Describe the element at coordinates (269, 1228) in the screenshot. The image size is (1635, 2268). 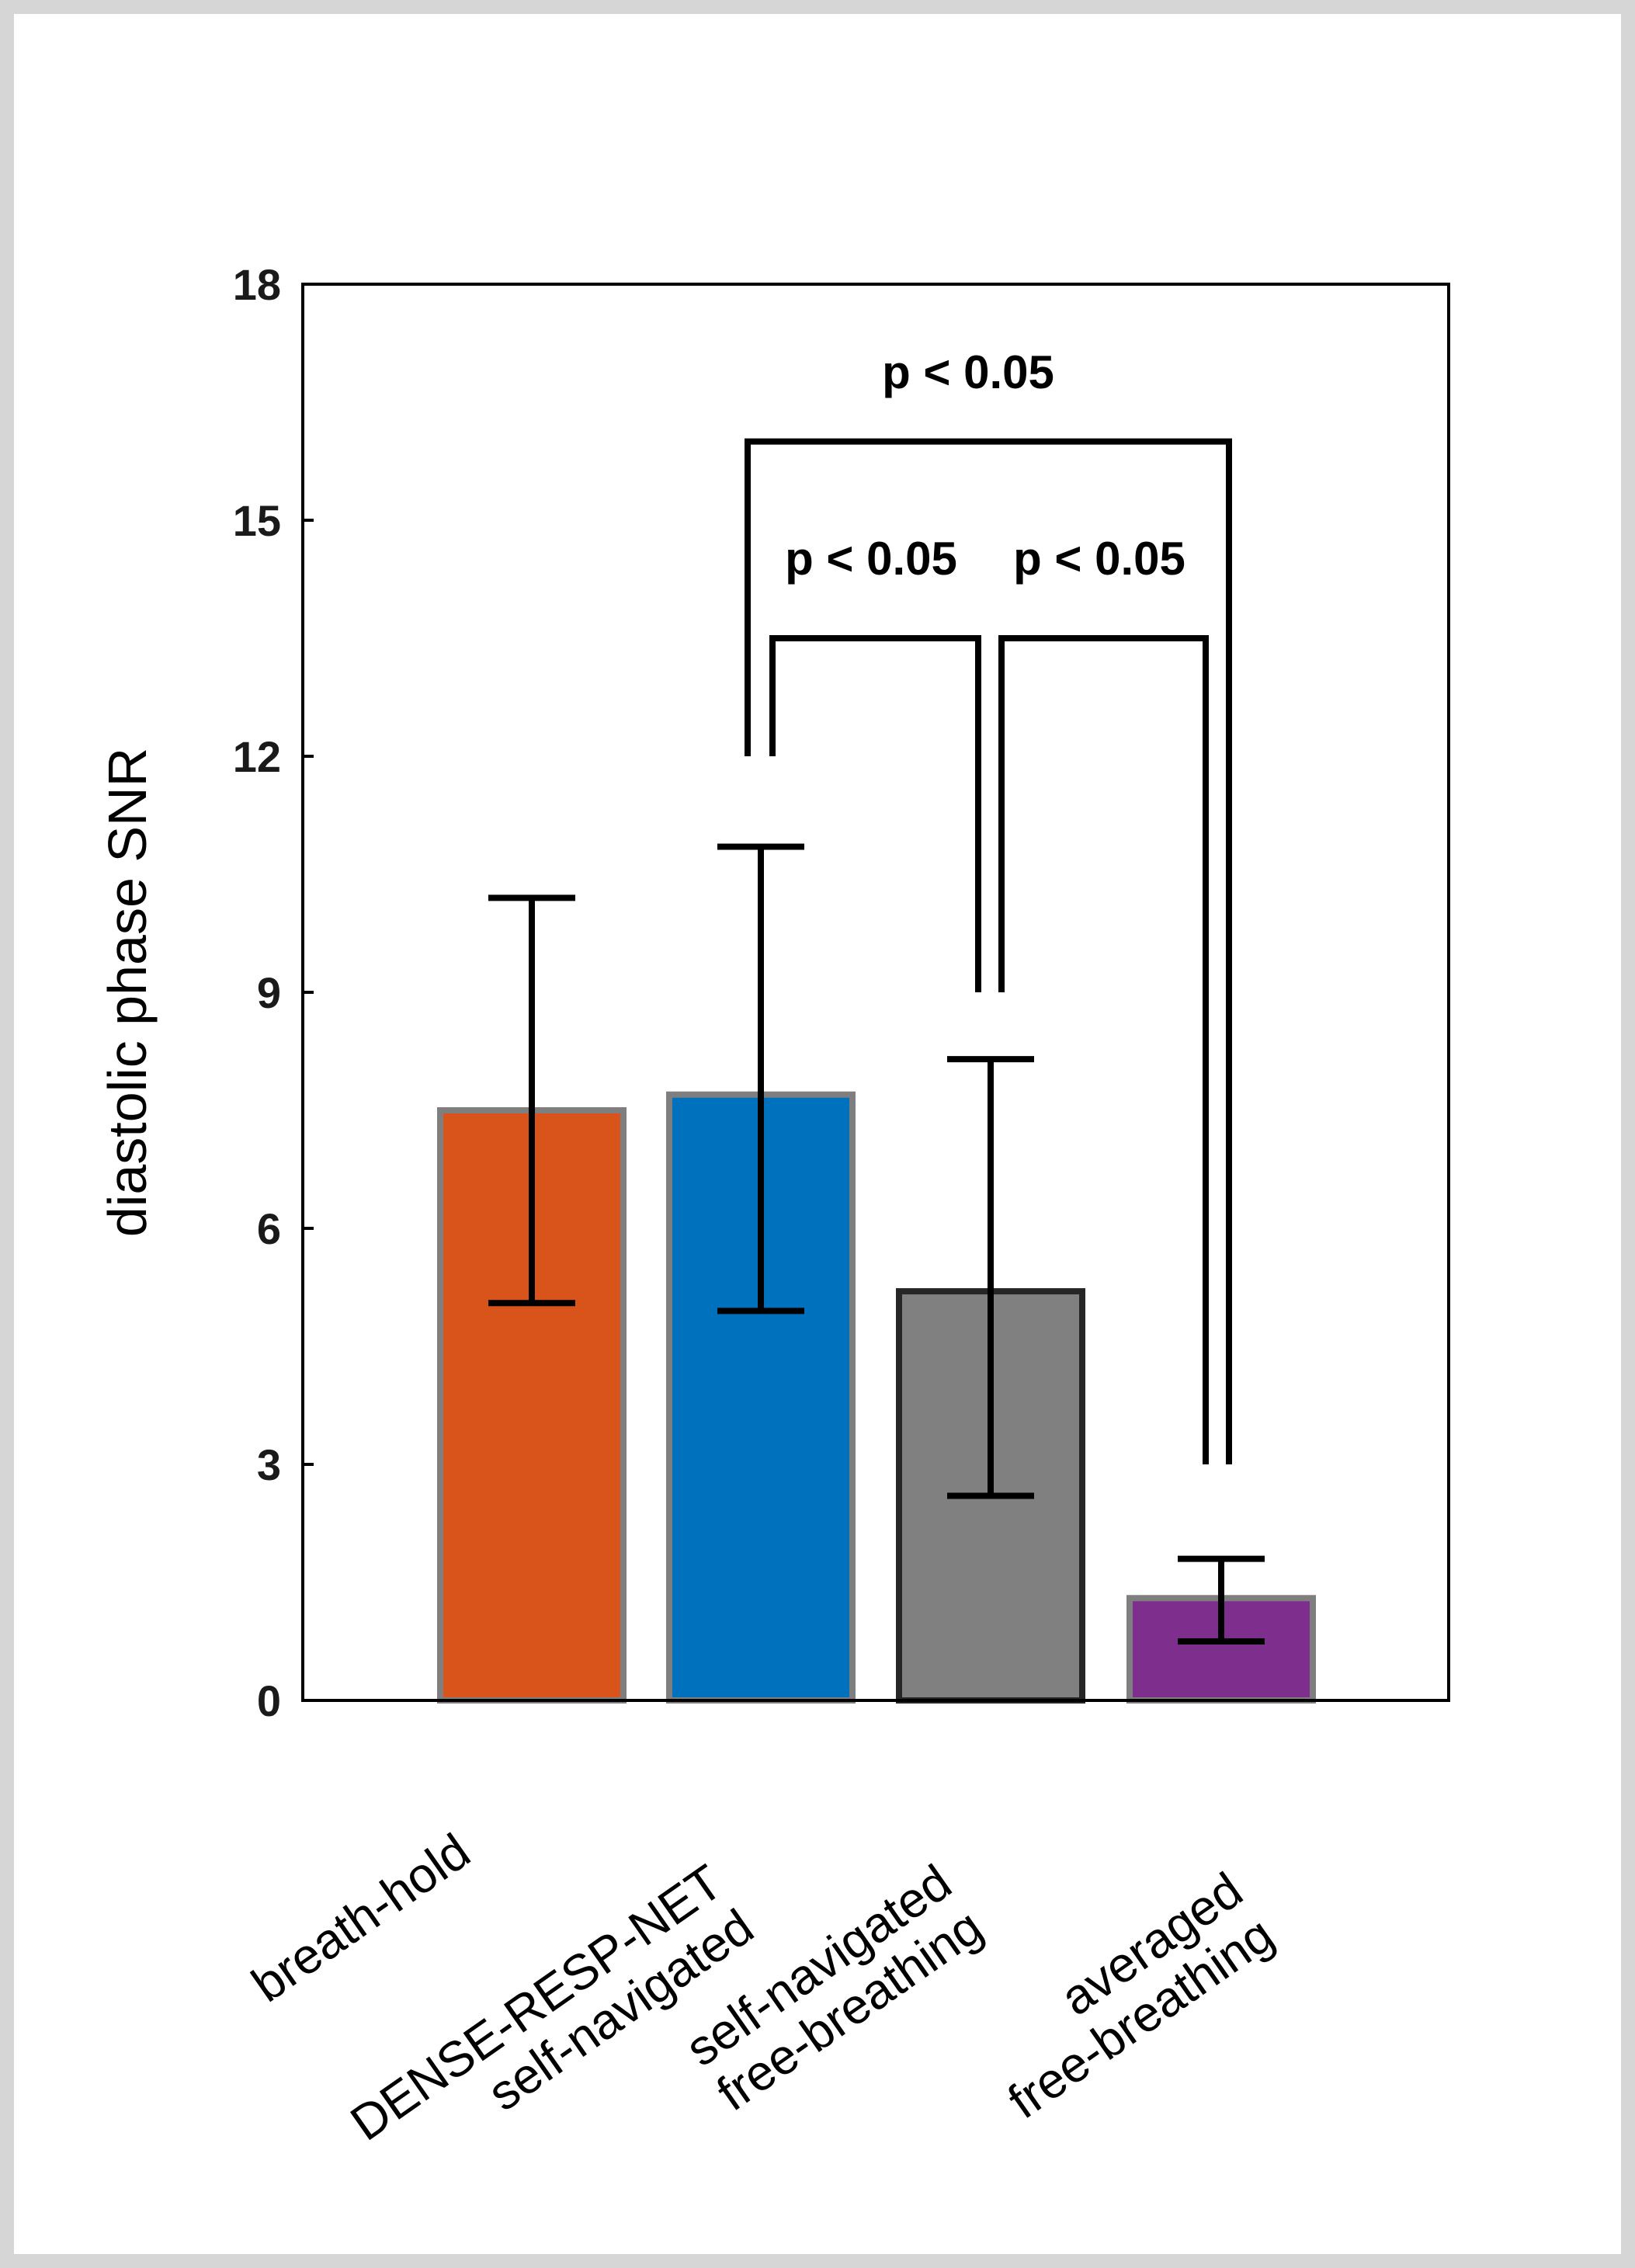
I see `y-tick-label: 6` at that location.